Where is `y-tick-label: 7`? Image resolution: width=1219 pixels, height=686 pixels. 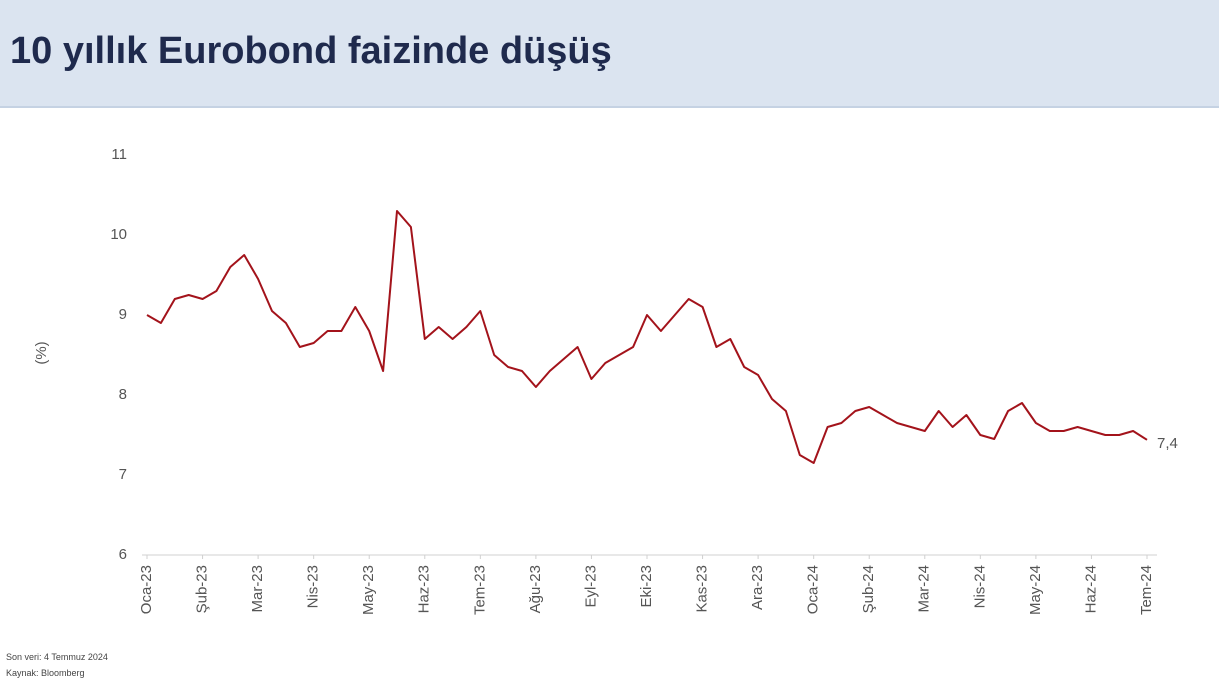
y-tick-label: 7 is located at coordinates (123, 474).